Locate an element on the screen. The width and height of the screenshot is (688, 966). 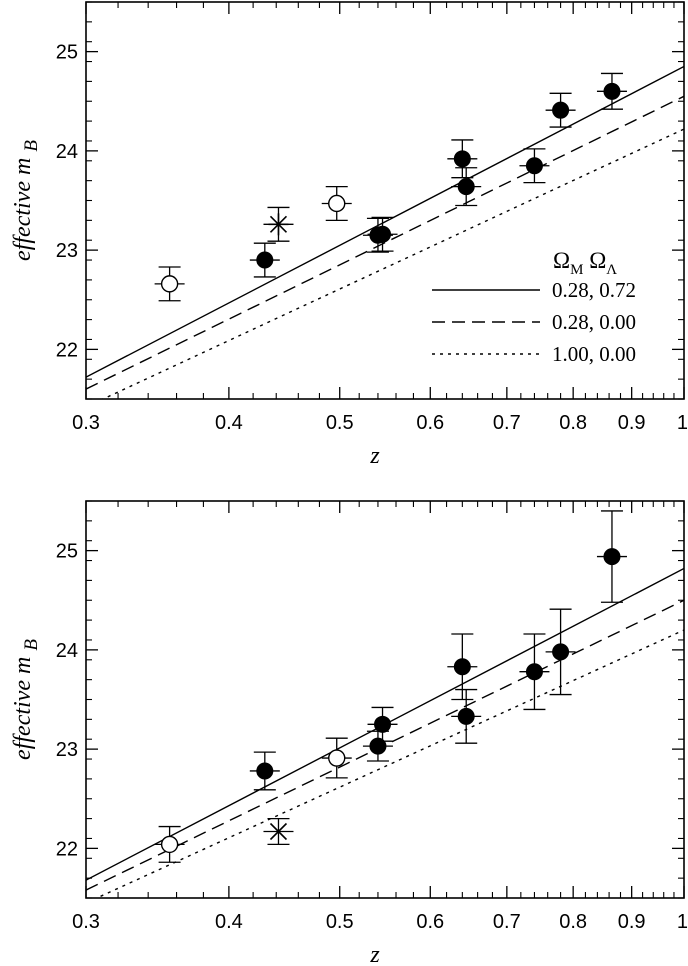
marker-cross-d2 is located at coordinates (278, 831).